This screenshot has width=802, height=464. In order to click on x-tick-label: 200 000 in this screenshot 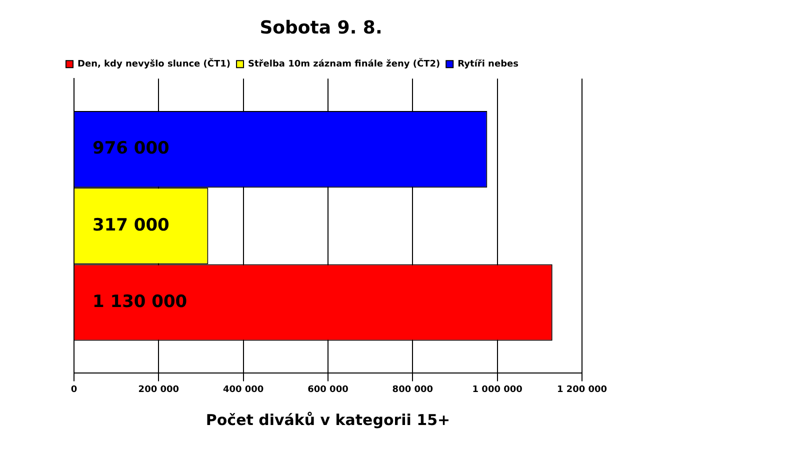, I will do `click(159, 389)`.